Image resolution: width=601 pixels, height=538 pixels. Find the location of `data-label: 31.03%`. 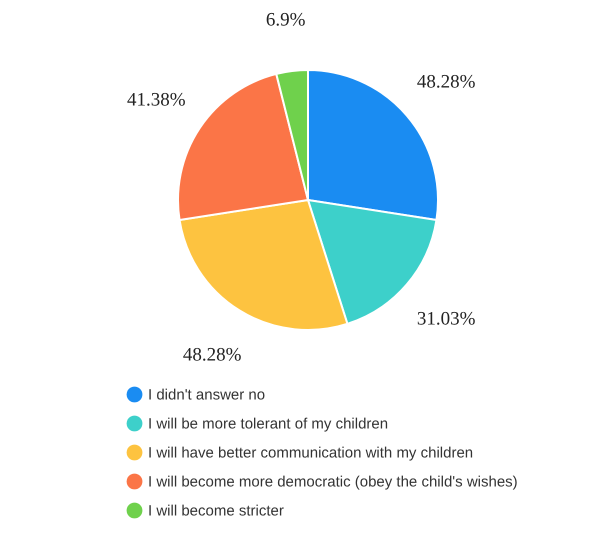

data-label: 31.03% is located at coordinates (446, 319).